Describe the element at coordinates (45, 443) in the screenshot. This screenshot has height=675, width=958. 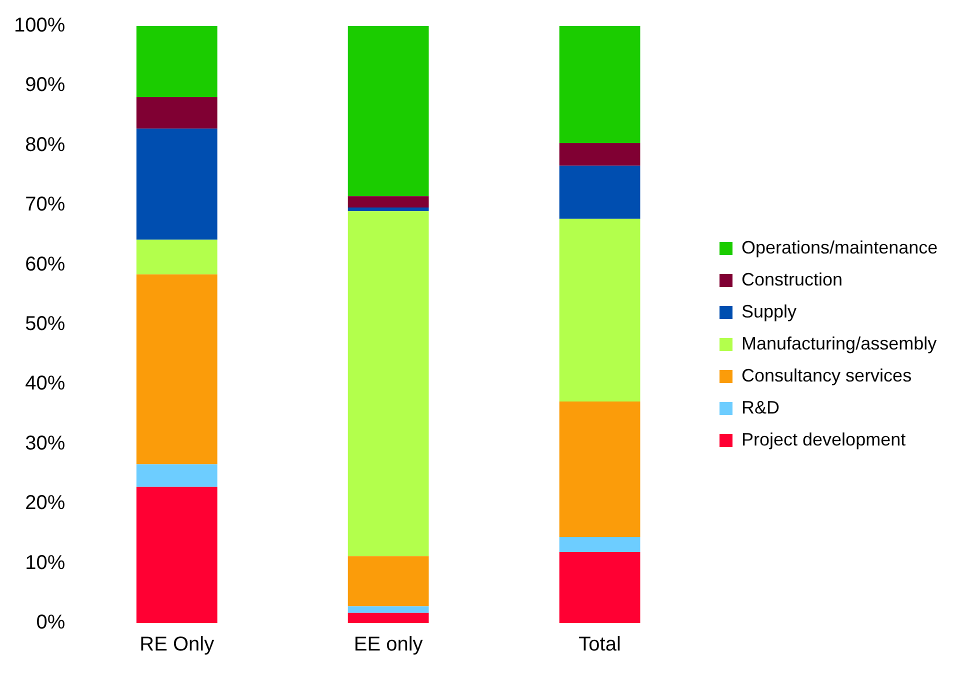
I see `y-tick-label: 30%` at that location.